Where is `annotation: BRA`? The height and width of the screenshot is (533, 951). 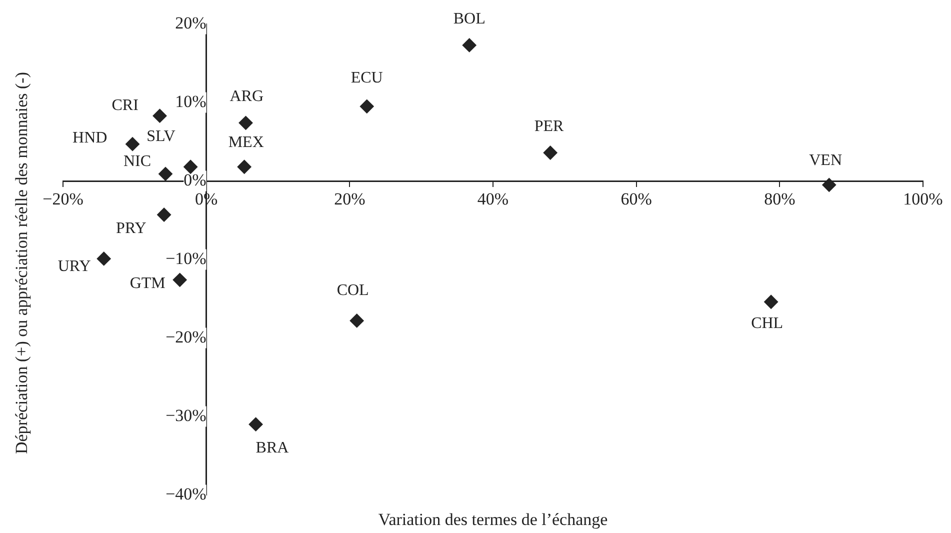
annotation: BRA is located at coordinates (273, 448).